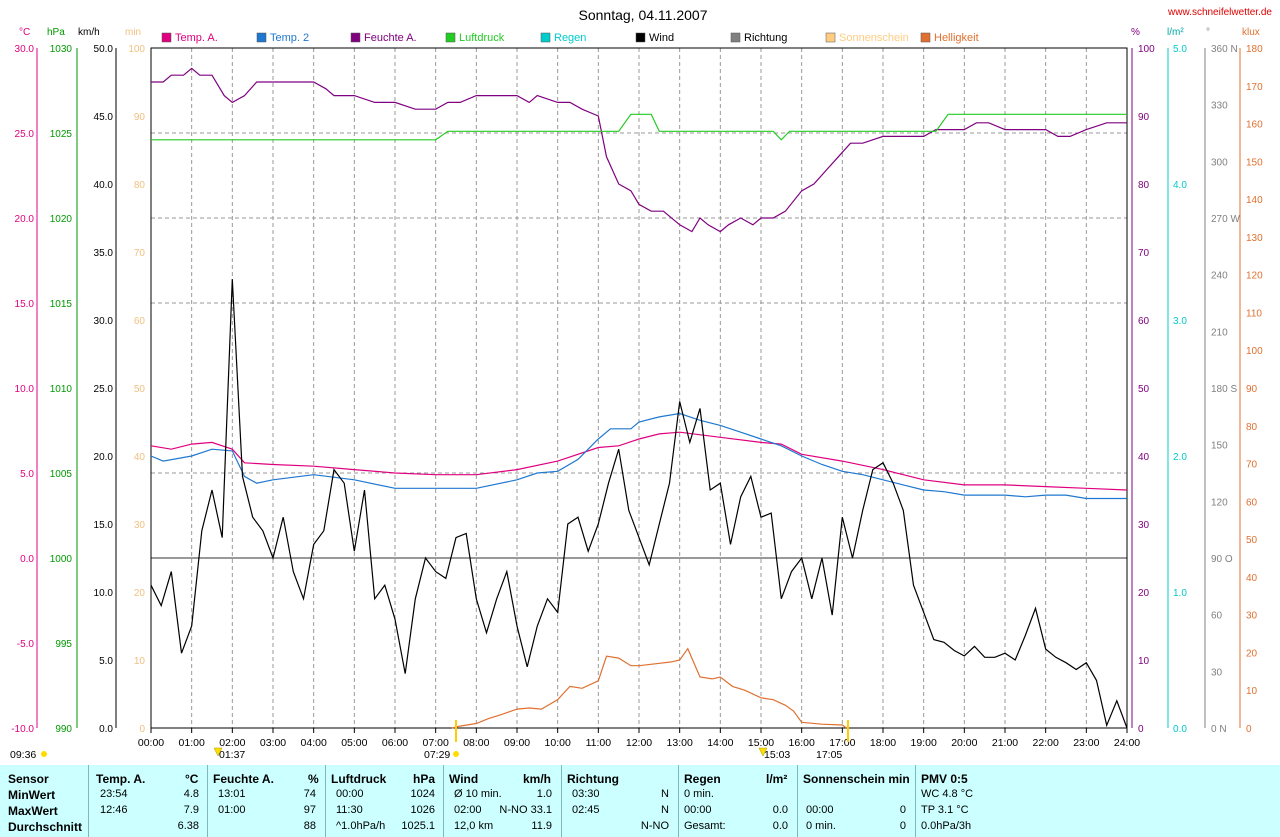 The image size is (1280, 837). I want to click on brightness-axis-tick: 110, so click(1254, 313).